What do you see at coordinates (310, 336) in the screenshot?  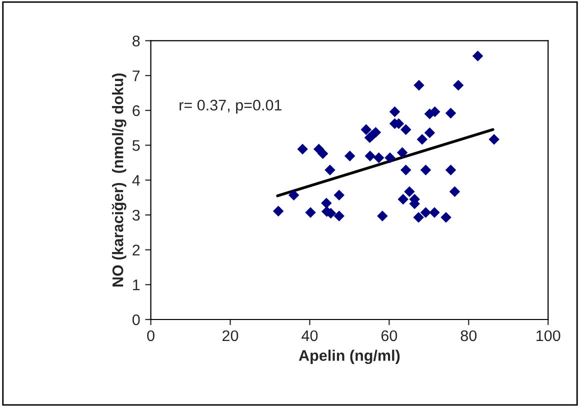 I see `x-tick-label: 40` at bounding box center [310, 336].